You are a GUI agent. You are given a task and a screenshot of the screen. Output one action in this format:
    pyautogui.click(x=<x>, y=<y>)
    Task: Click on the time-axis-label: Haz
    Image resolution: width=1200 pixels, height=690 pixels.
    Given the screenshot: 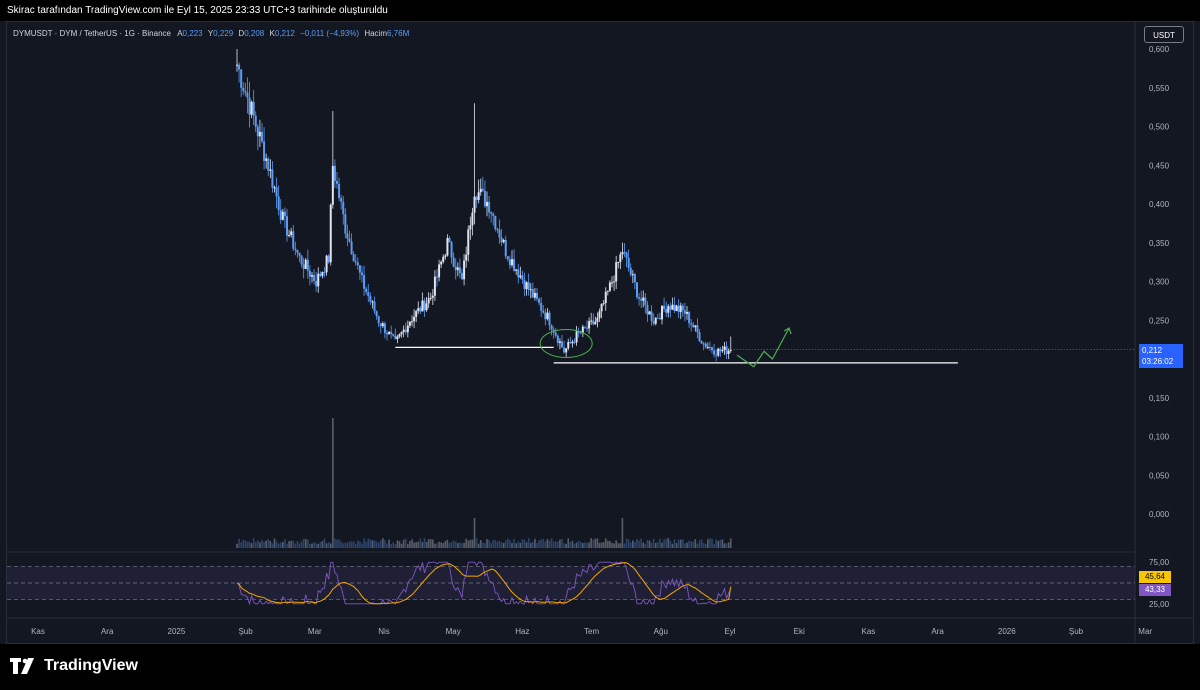 What is the action you would take?
    pyautogui.click(x=522, y=631)
    